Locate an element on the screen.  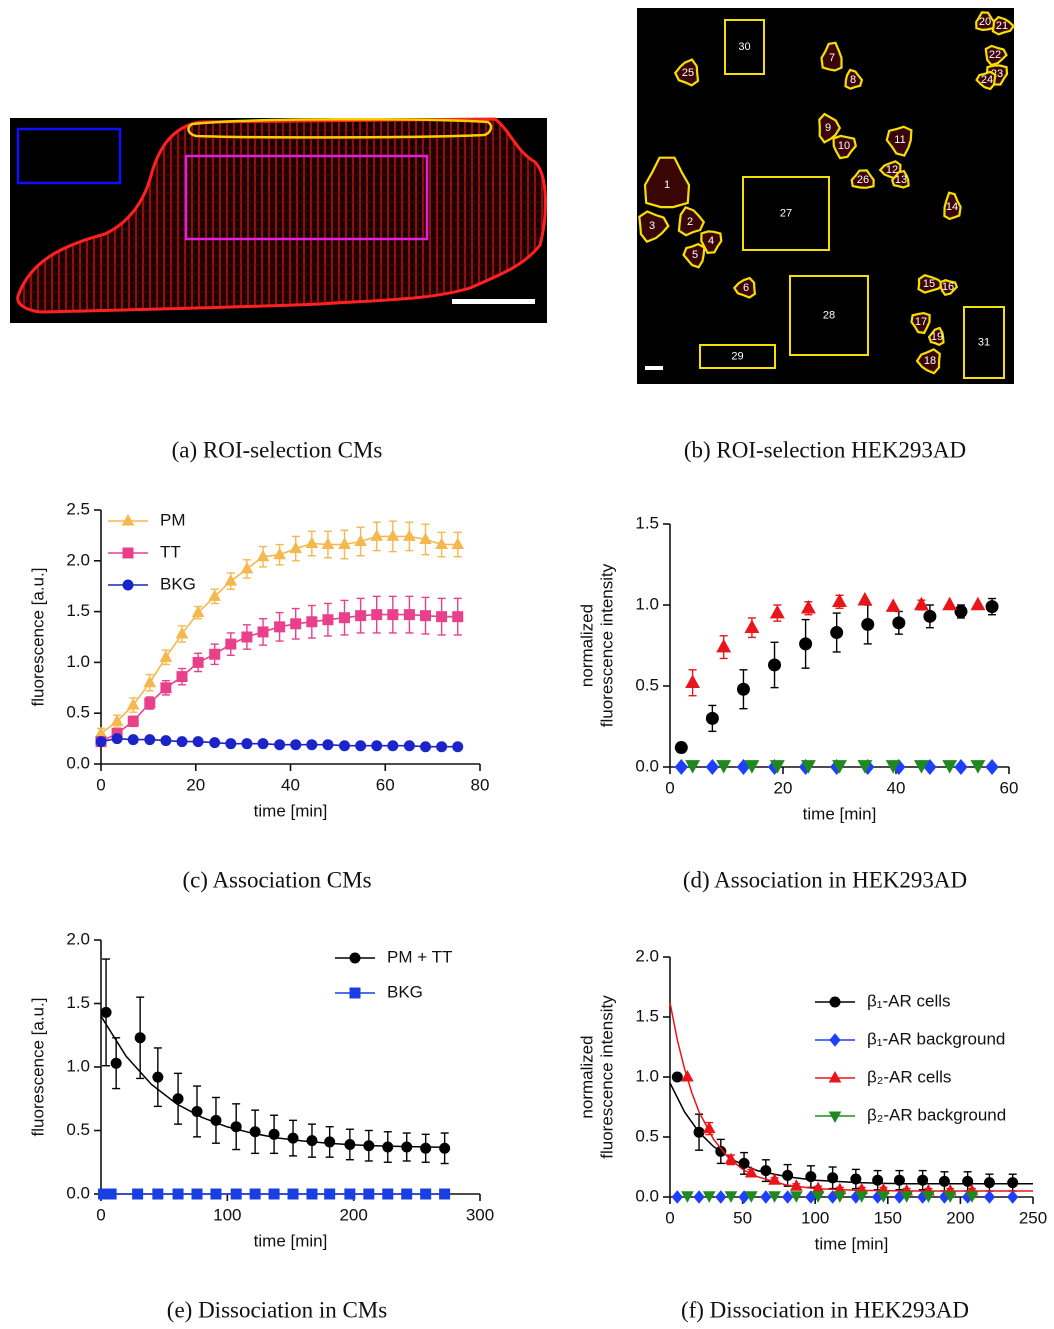
legend-label: β₂-AR cells is located at coordinates (909, 1076).